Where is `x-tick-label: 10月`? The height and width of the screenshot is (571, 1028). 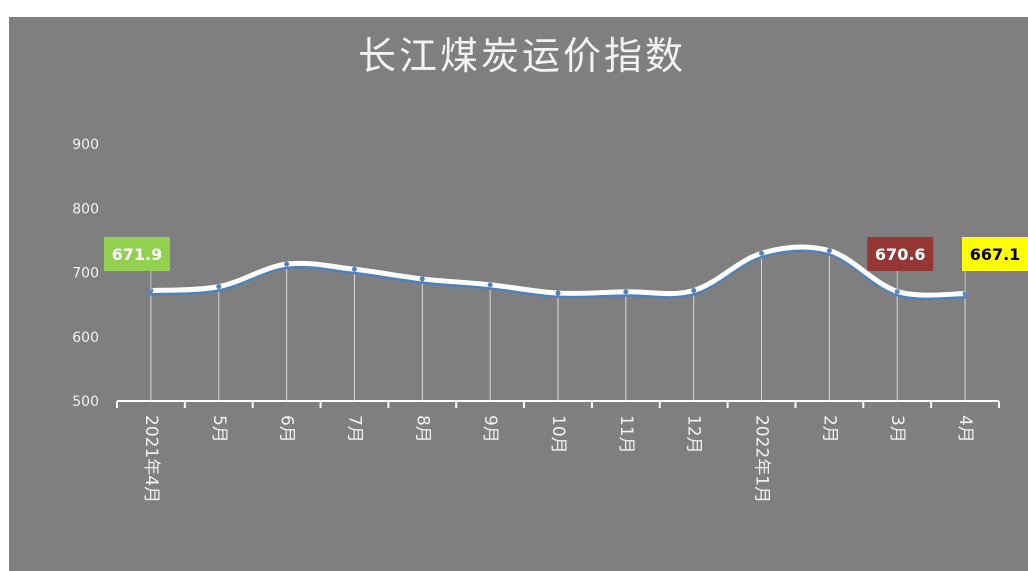 x-tick-label: 10月 is located at coordinates (558, 434).